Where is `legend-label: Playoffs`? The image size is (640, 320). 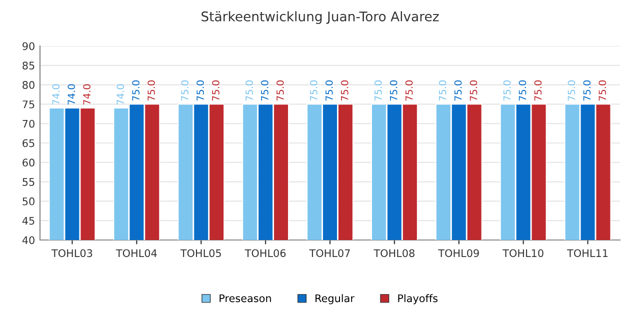 legend-label: Playoffs is located at coordinates (418, 299).